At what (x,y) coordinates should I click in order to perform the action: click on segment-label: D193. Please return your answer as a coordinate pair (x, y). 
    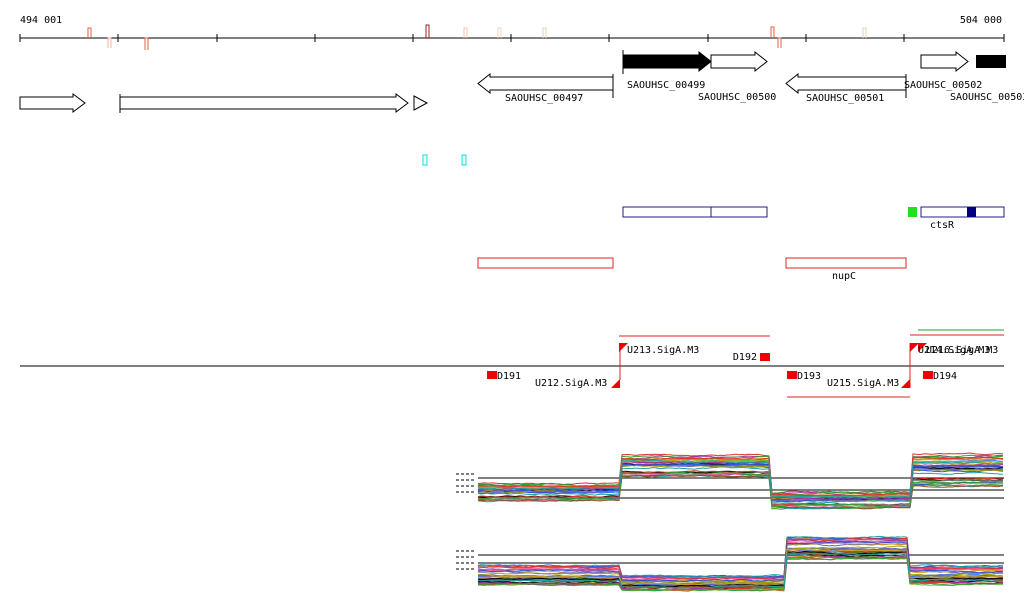
    Looking at the image, I should click on (809, 376).